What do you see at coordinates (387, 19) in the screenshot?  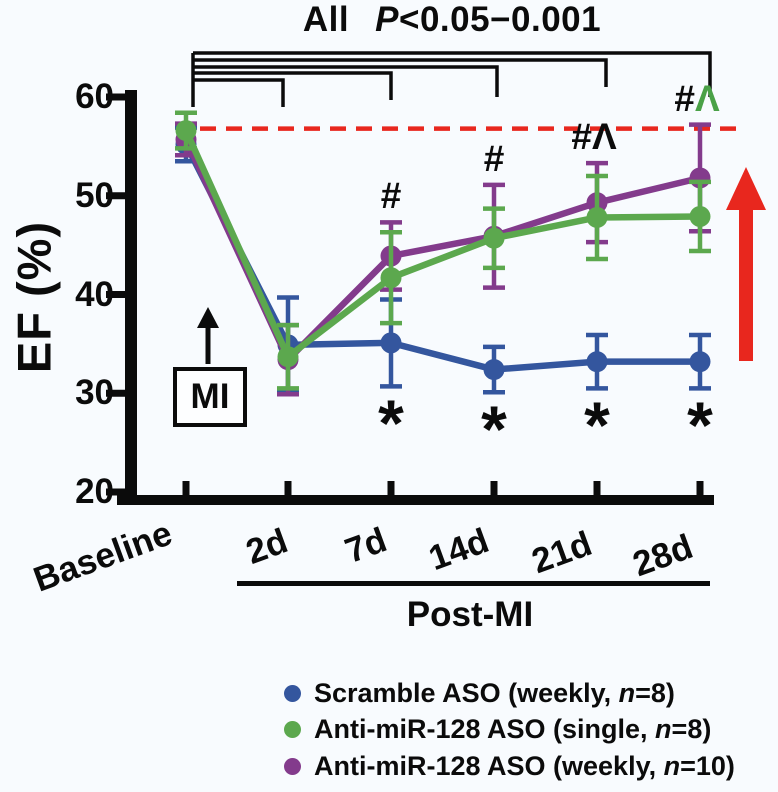 I see `significance-title-p: P` at bounding box center [387, 19].